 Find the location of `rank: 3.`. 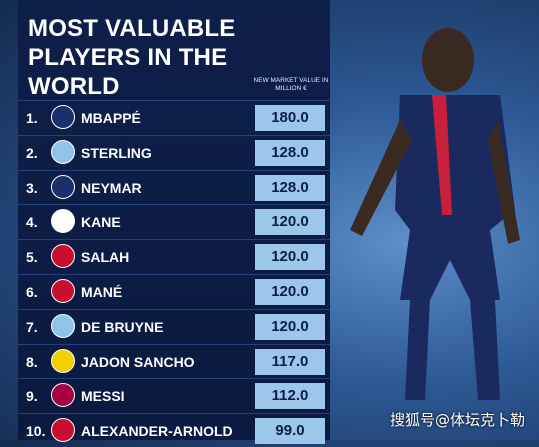

rank: 3. is located at coordinates (32, 187).